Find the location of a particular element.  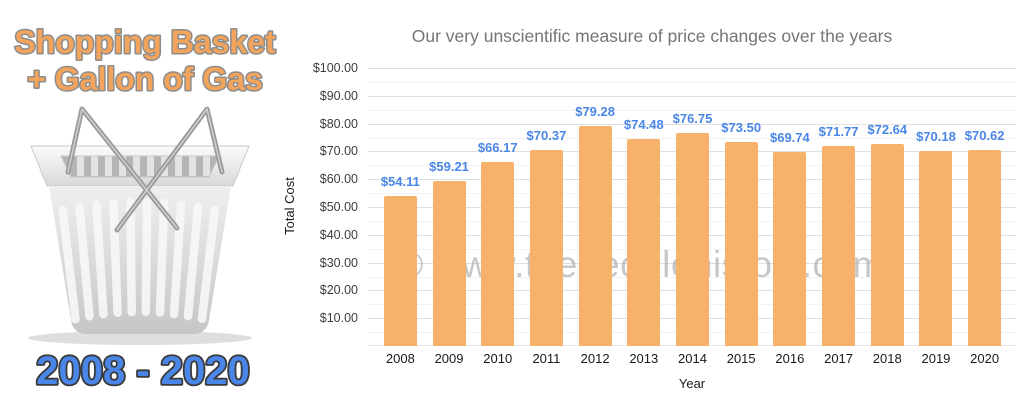

x-tick-label: 2020 is located at coordinates (985, 358).